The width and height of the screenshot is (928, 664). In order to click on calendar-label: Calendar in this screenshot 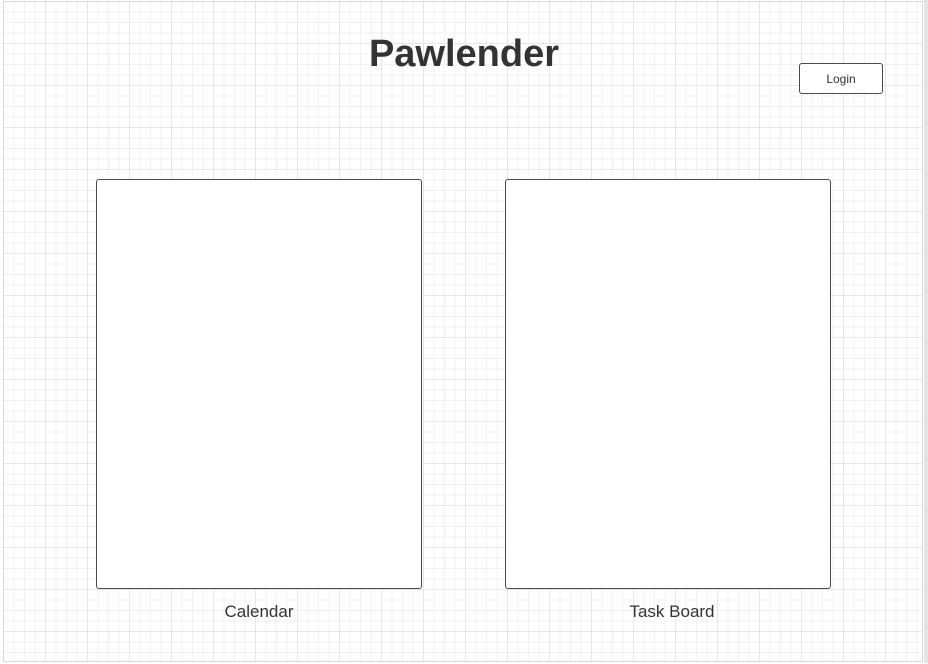, I will do `click(259, 611)`.